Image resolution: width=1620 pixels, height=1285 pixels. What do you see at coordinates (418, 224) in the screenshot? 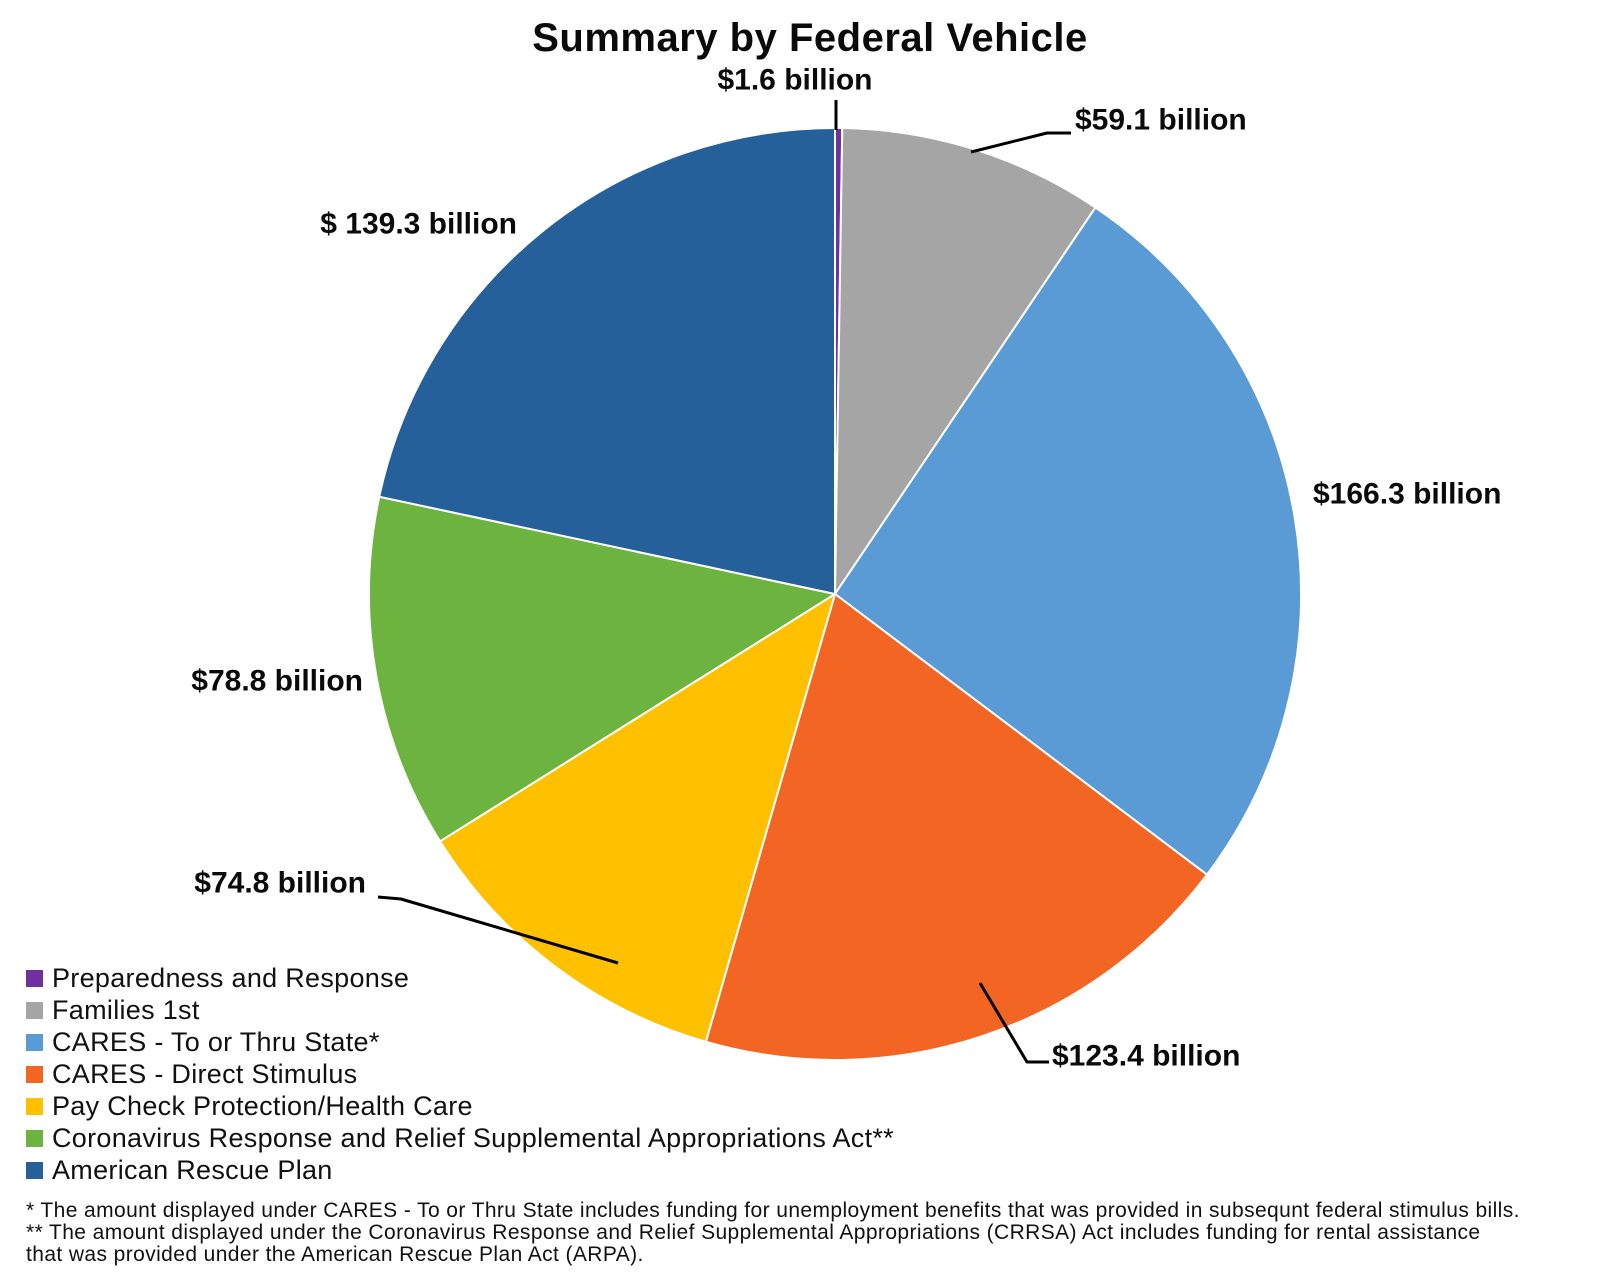
I see `value-label-american-rescue-plan: $ 139.3 billion` at bounding box center [418, 224].